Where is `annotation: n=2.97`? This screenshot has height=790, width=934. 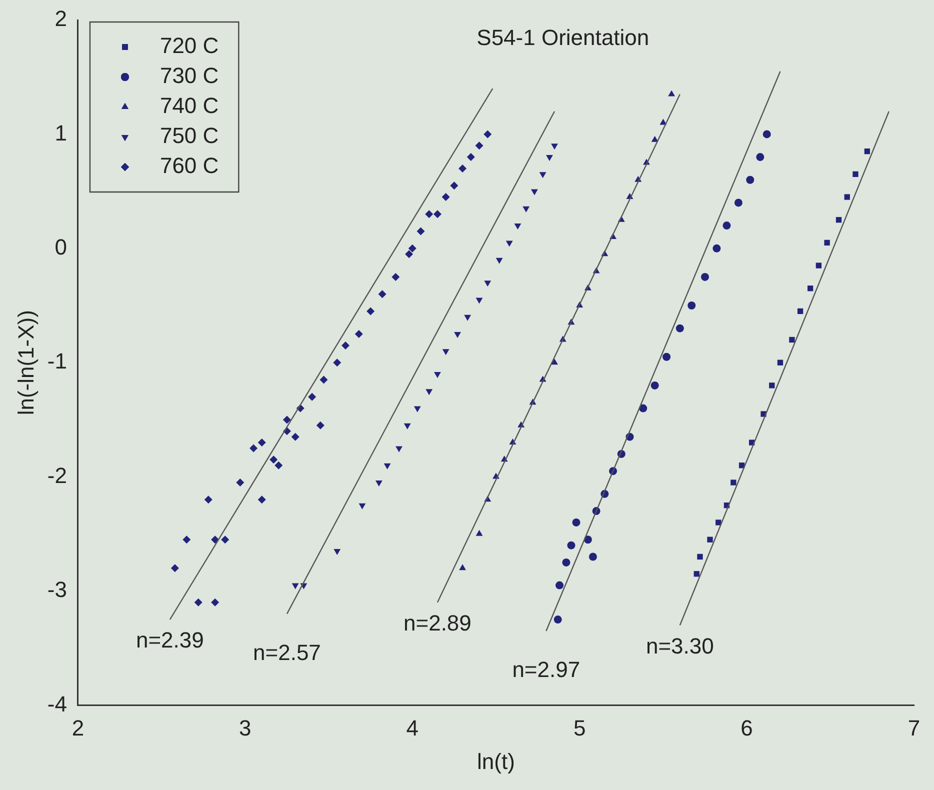
annotation: n=2.97 is located at coordinates (546, 669).